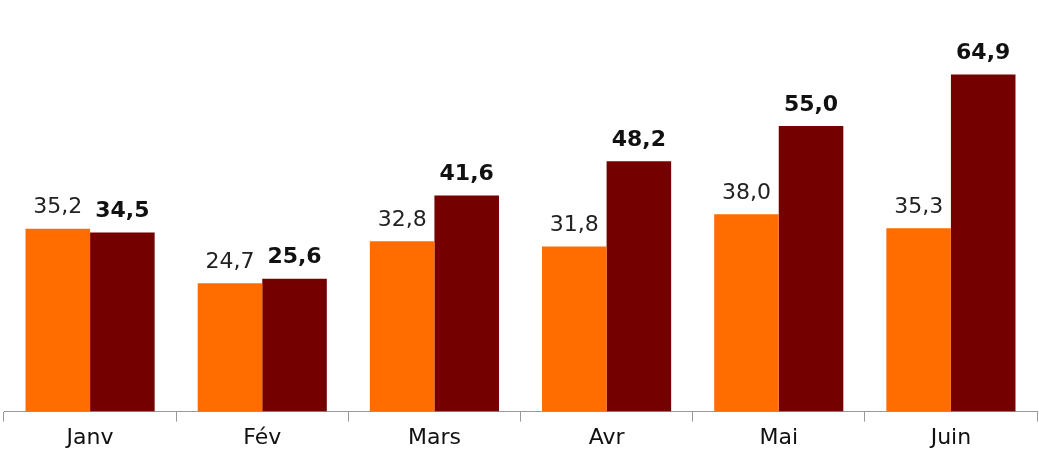 This screenshot has width=1039, height=454. I want to click on data-label: 25,6, so click(294, 256).